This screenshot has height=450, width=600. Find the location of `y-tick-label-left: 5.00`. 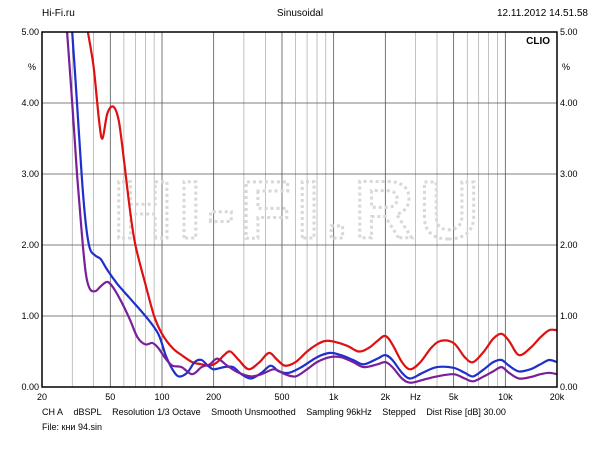

y-tick-label-left: 5.00 is located at coordinates (30, 32).